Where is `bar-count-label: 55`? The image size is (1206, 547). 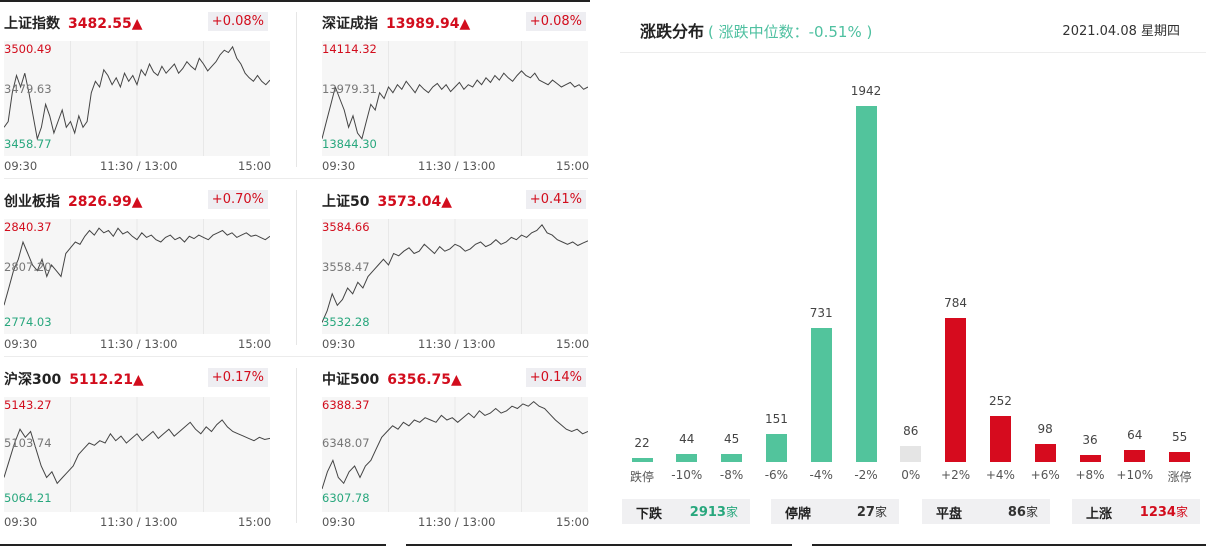
bar-count-label: 55 is located at coordinates (1179, 436).